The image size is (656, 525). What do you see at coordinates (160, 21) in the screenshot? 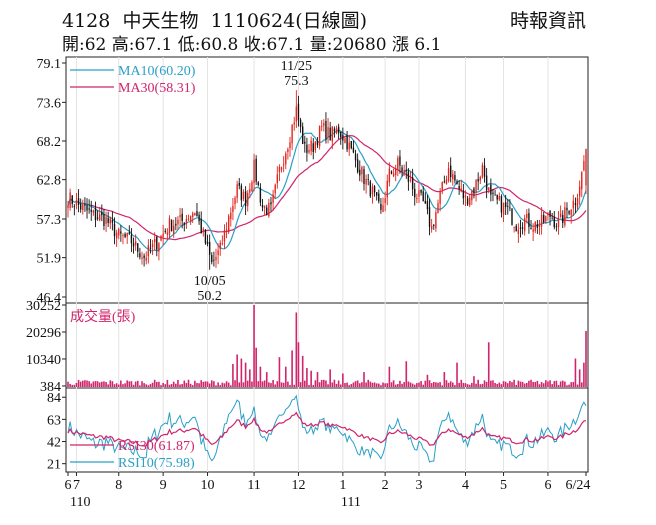
I see `stock-name: 中天生物` at bounding box center [160, 21].